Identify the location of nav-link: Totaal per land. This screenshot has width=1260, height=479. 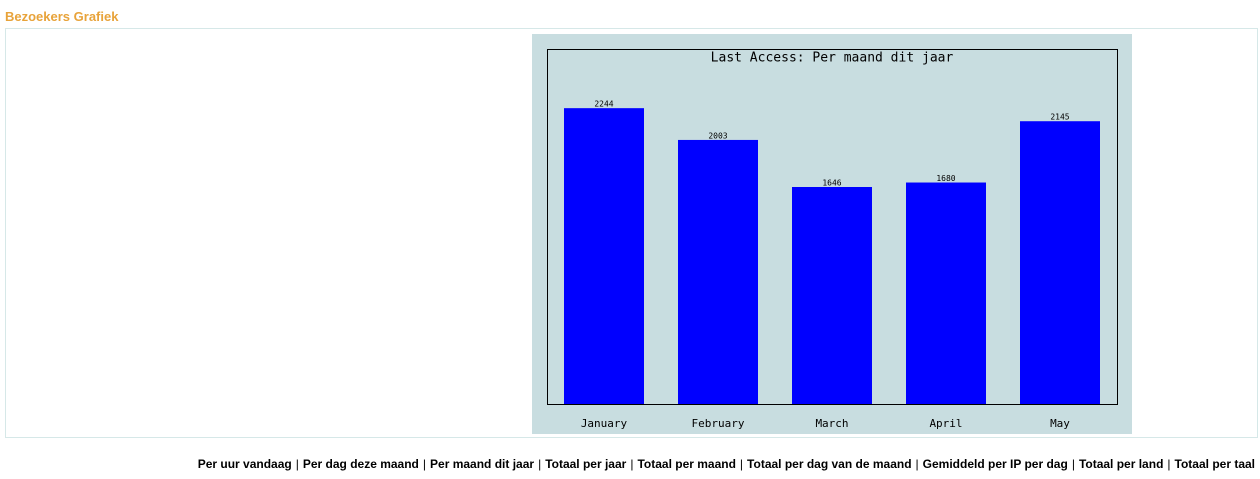
(1121, 464).